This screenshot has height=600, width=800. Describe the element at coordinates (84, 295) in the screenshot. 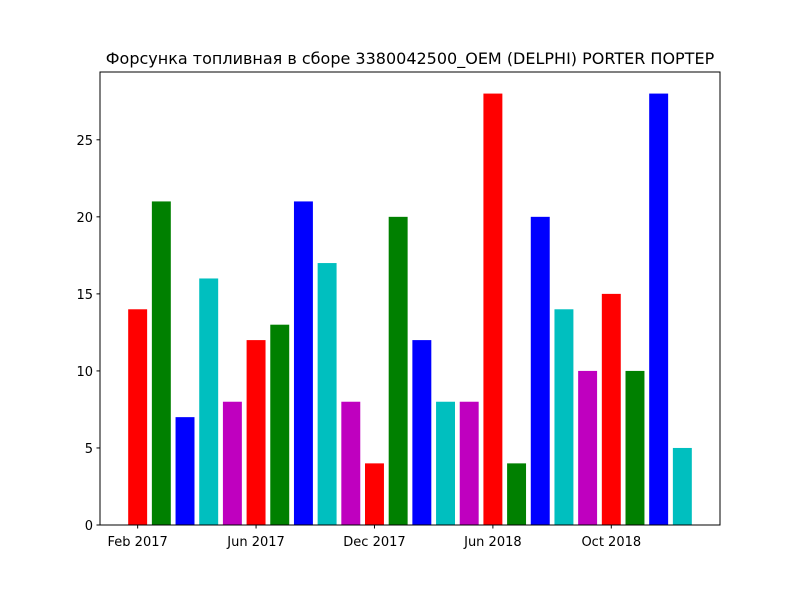

I see `y-tick-label: 15` at that location.